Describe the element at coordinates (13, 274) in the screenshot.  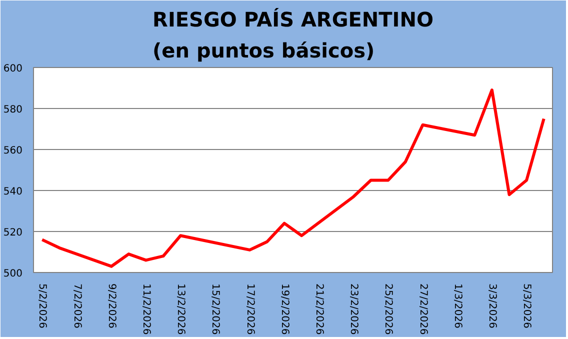
I see `y-tick-label: 500` at that location.